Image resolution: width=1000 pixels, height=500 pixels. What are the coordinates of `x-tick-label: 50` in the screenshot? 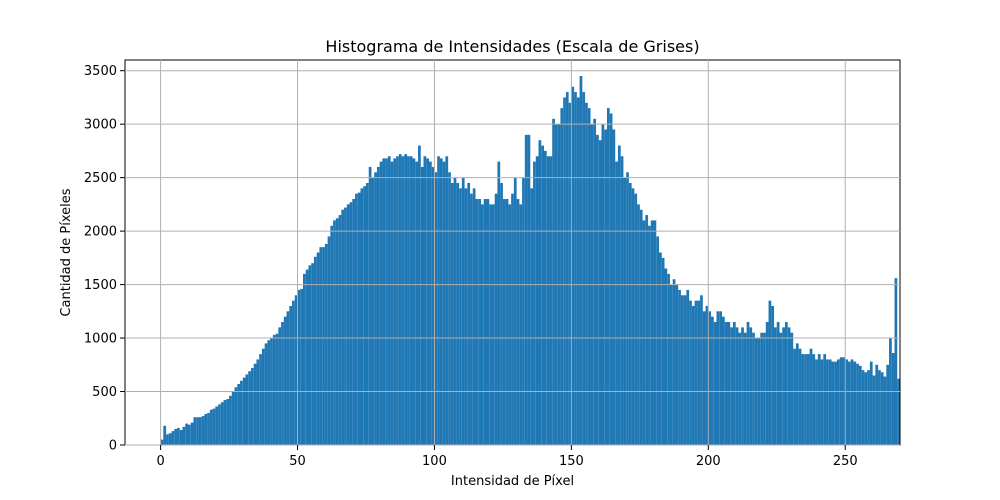 It's located at (297, 461).